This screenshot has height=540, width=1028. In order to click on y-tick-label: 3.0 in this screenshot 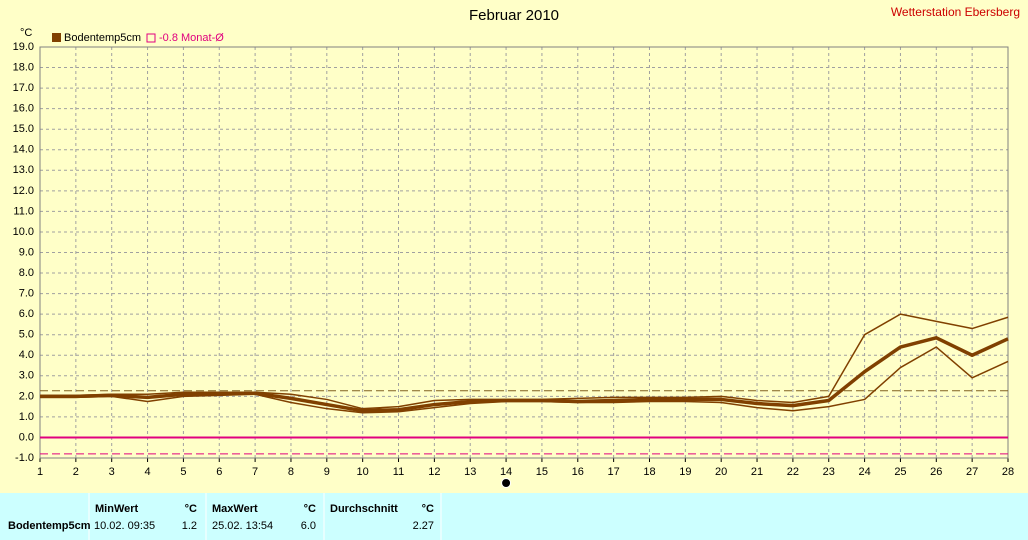, I will do `click(26, 376)`.